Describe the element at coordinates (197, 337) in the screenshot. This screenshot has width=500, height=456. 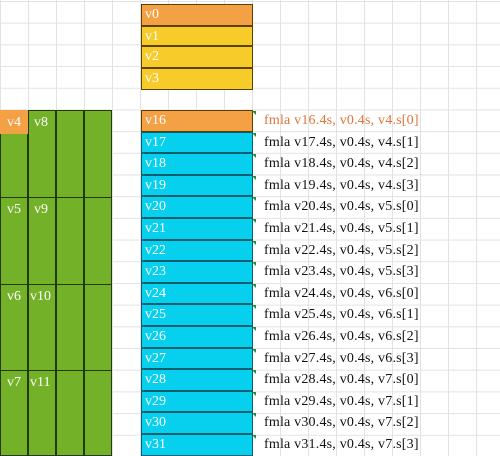
I see `accumulator-v26: v26` at that location.